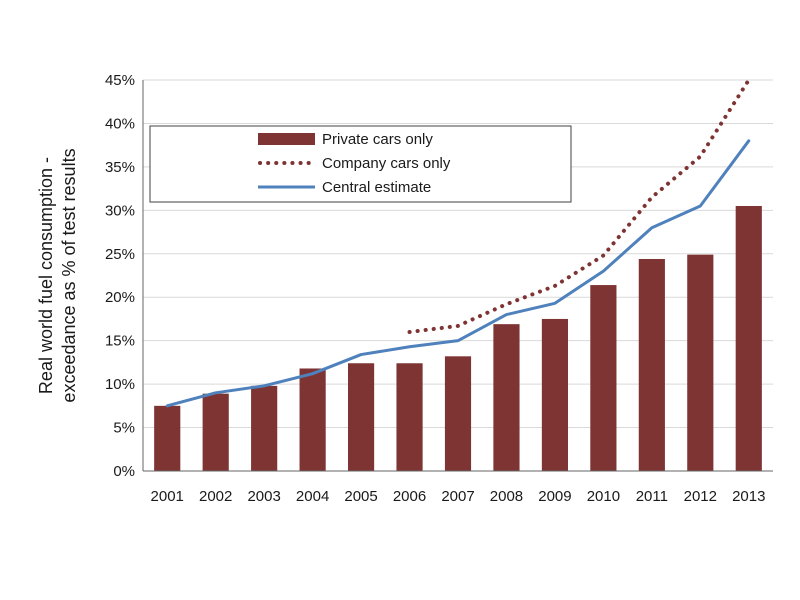 The width and height of the screenshot is (800, 600). I want to click on legend-label: Private cars only, so click(377, 139).